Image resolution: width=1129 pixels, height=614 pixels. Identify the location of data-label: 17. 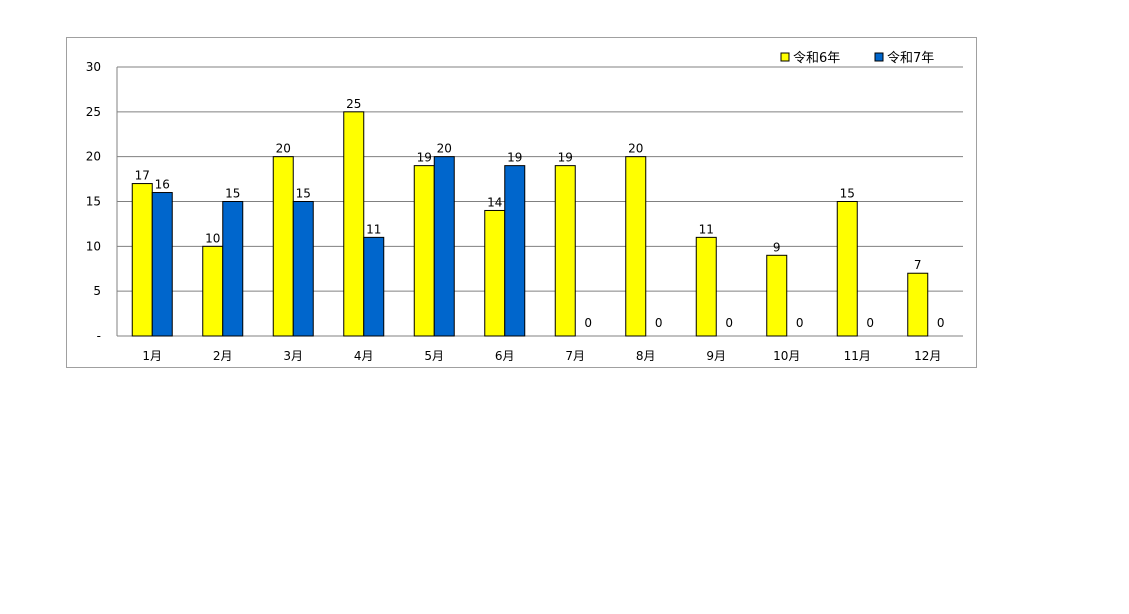
(142, 176).